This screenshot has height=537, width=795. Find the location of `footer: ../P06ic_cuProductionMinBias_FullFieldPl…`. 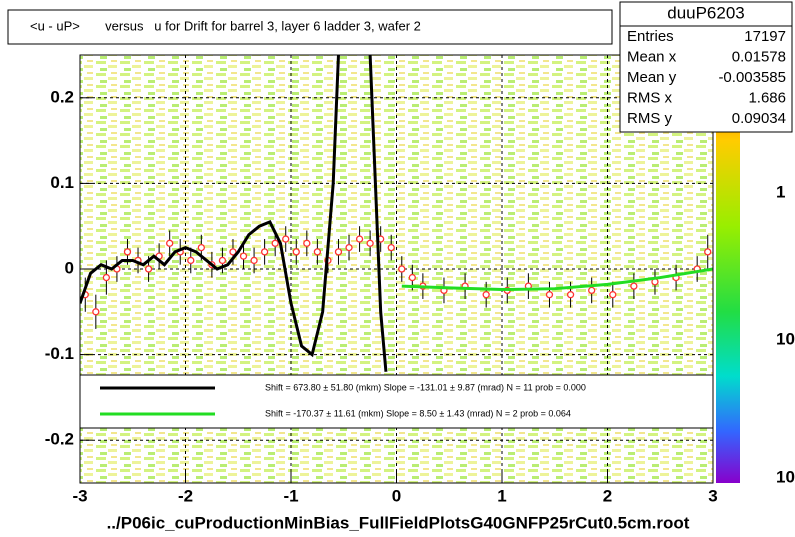

footer: ../P06ic_cuProductionMinBias_FullFieldPl… is located at coordinates (398, 522).